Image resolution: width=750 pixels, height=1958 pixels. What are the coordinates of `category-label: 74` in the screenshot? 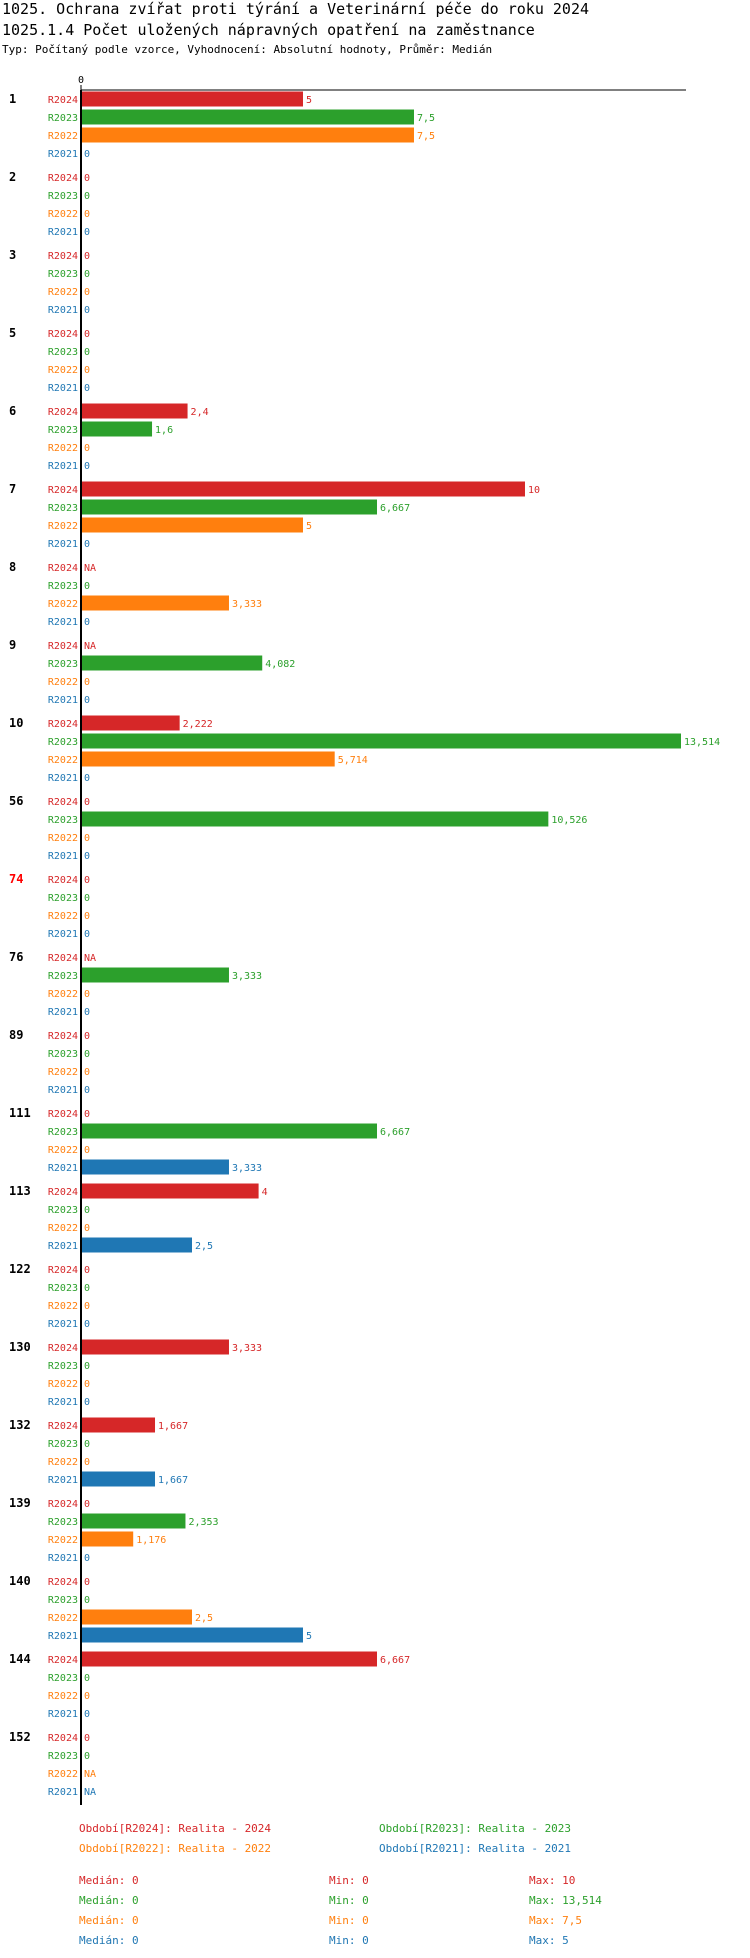 It's located at (16, 879).